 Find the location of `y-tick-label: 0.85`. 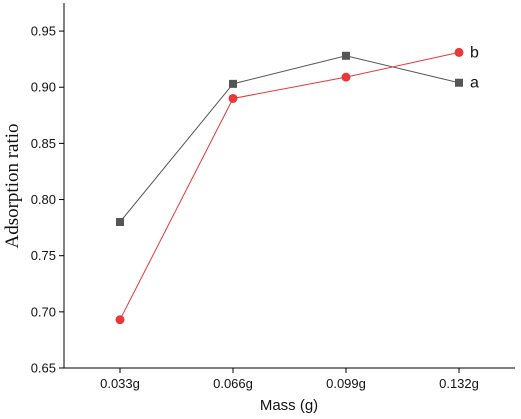

y-tick-label: 0.85 is located at coordinates (43, 143).